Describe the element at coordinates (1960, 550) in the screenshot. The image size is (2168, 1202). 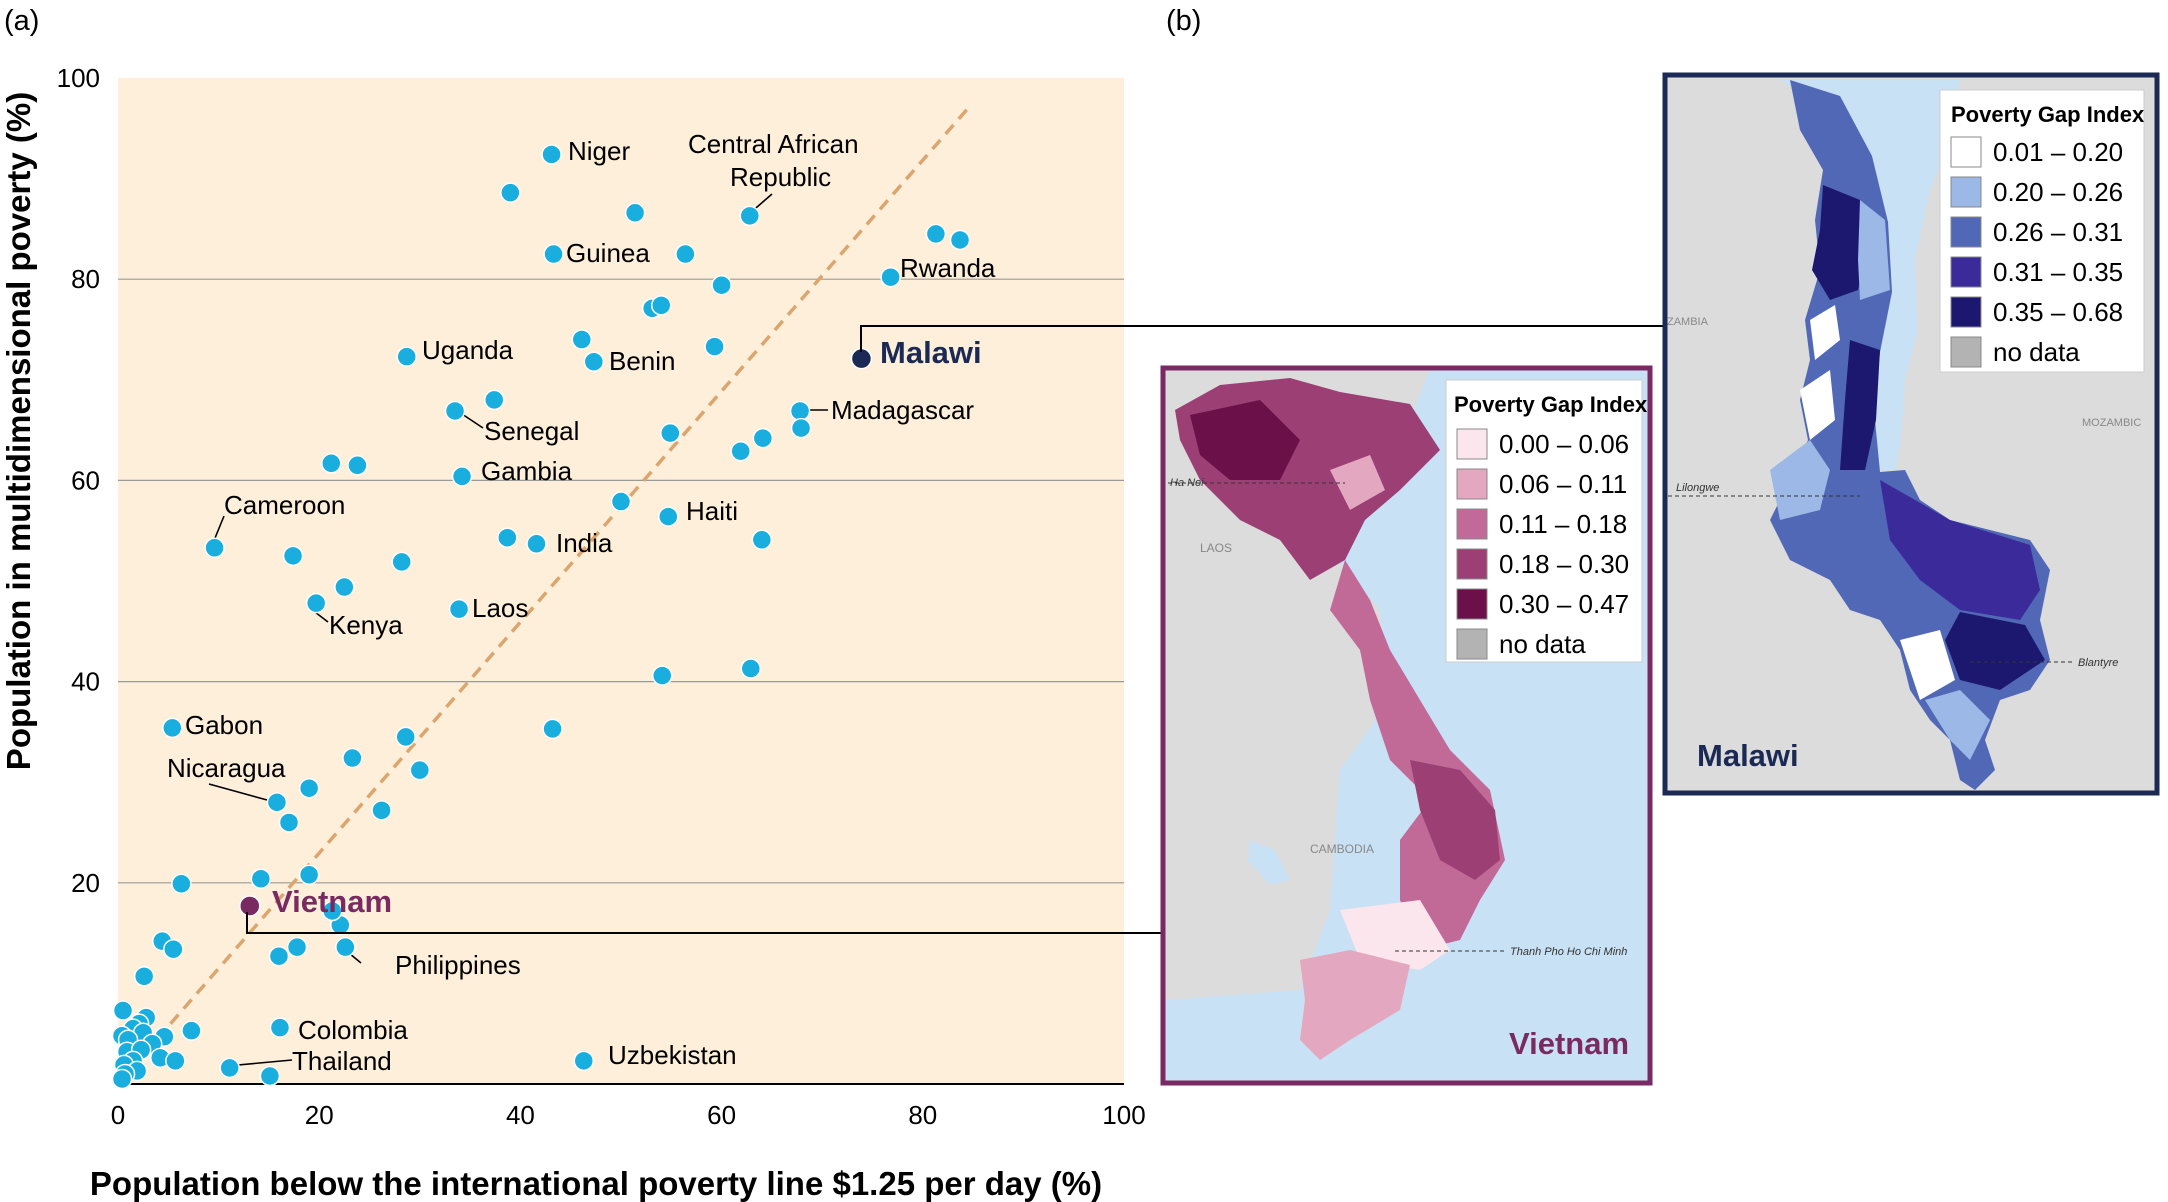
I see `malawi-purple-south` at that location.